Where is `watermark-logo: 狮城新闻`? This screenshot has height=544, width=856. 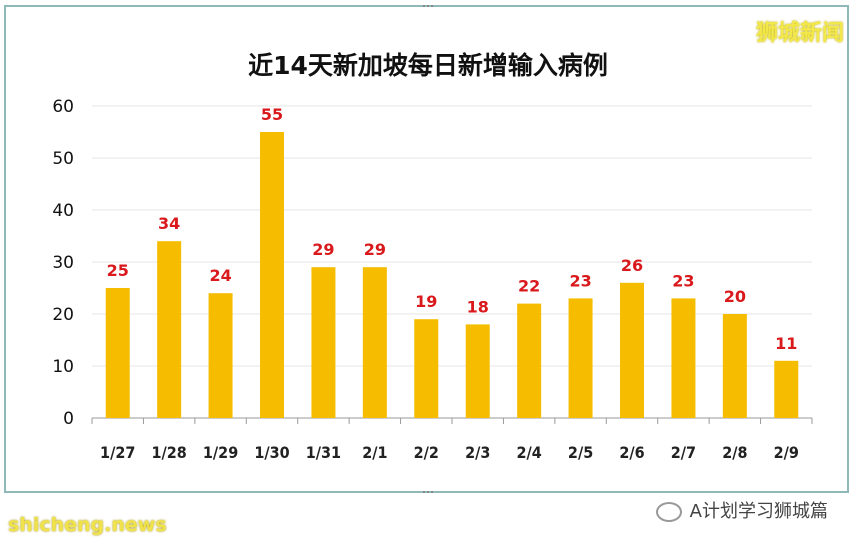 watermark-logo: 狮城新闻 is located at coordinates (799, 33).